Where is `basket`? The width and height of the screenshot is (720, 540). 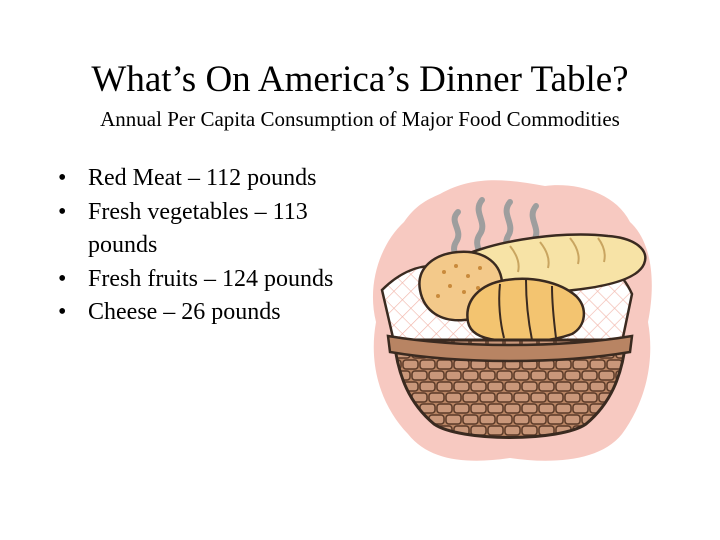
basket is located at coordinates (510, 388).